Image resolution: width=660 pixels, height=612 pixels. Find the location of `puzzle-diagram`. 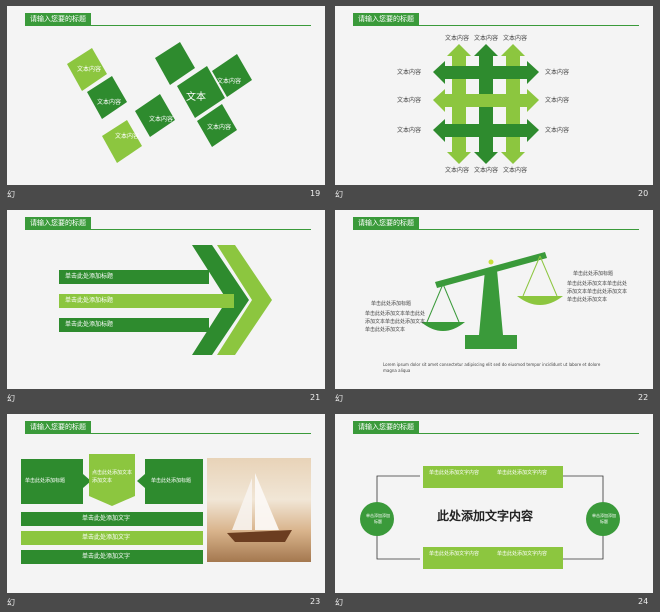

puzzle-diagram is located at coordinates (159, 102).